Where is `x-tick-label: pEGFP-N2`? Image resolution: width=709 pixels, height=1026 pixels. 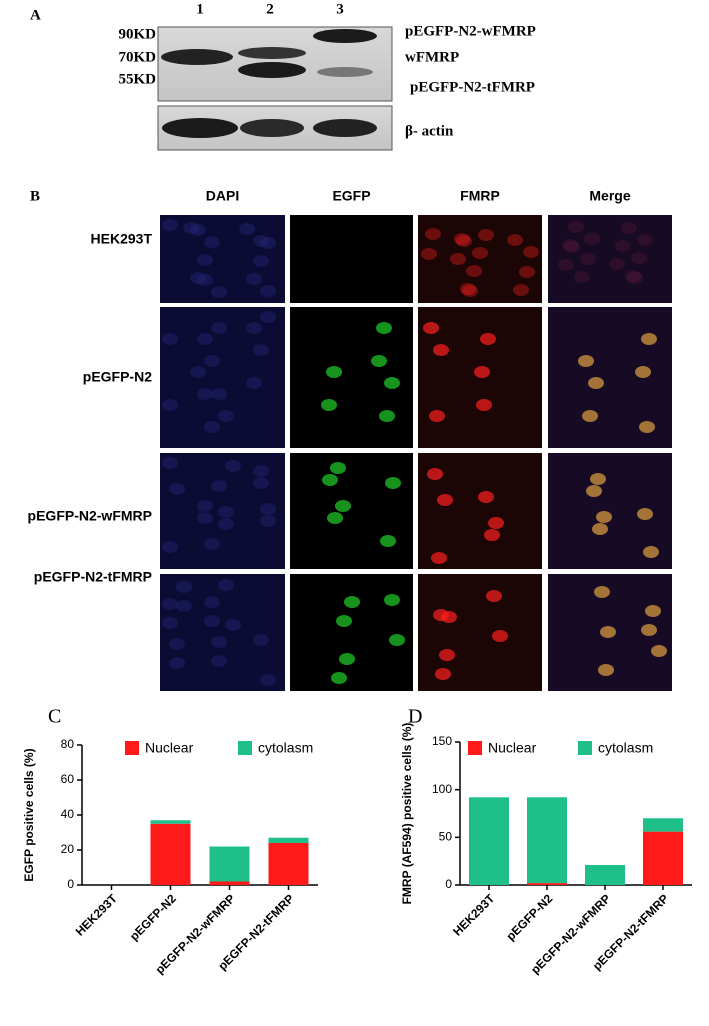 x-tick-label: pEGFP-N2 is located at coordinates (153, 917).